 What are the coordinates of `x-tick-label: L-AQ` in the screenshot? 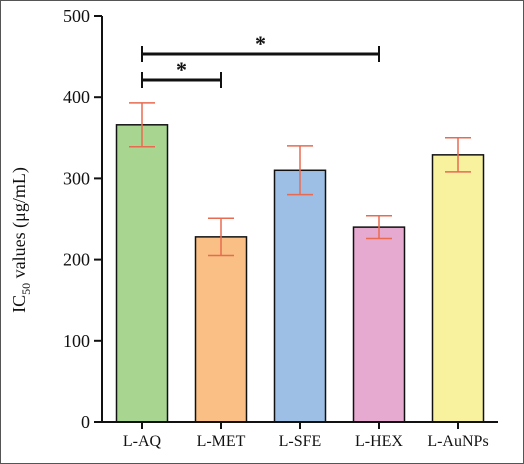 It's located at (142, 441).